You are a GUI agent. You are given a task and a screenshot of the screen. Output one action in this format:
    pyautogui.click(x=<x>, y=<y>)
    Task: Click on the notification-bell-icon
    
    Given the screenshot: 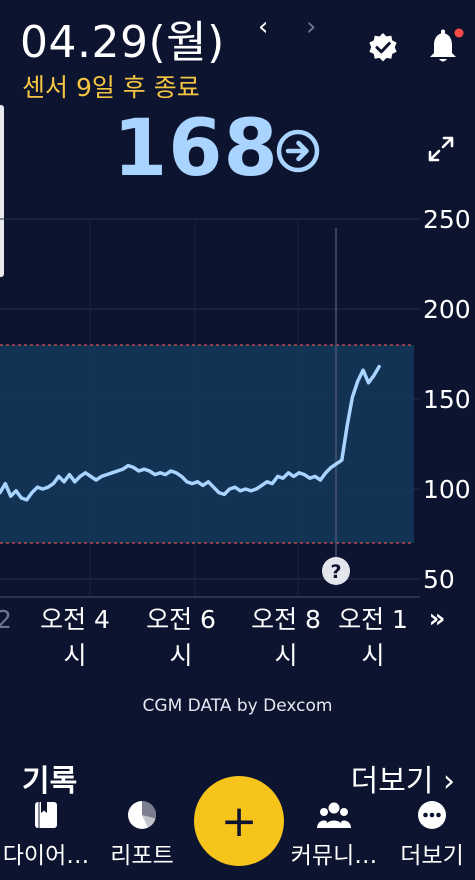 What is the action you would take?
    pyautogui.click(x=446, y=47)
    